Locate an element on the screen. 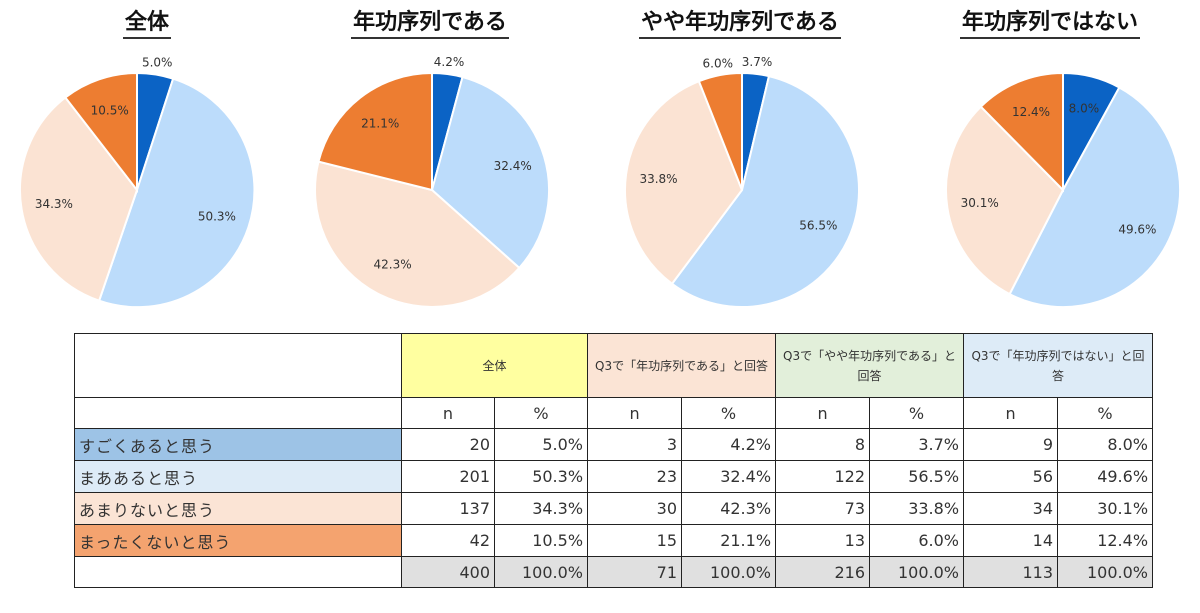 The image size is (1200, 613). table-cell: 23 is located at coordinates (635, 476).